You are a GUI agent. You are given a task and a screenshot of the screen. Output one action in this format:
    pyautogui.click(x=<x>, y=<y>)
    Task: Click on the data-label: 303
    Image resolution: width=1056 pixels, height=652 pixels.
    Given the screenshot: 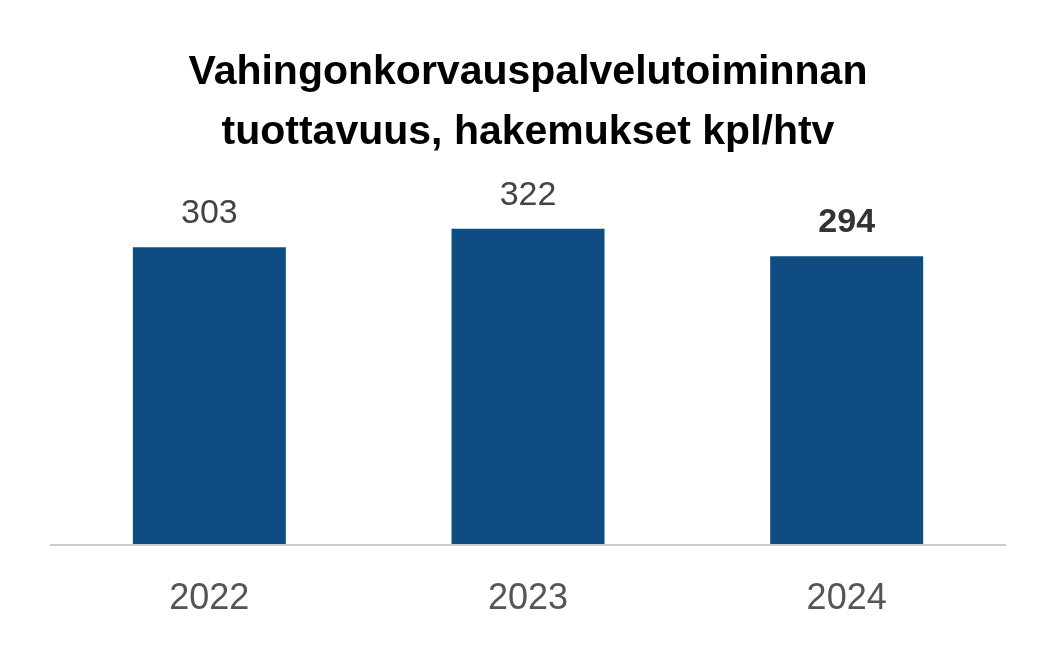 What is the action you would take?
    pyautogui.click(x=209, y=211)
    